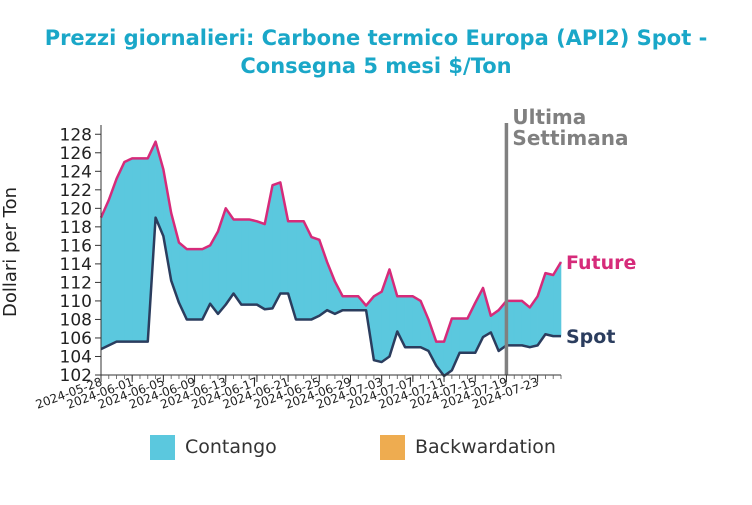 The width and height of the screenshot is (752, 505). I want to click on y-tick-label: 122, so click(76, 191).